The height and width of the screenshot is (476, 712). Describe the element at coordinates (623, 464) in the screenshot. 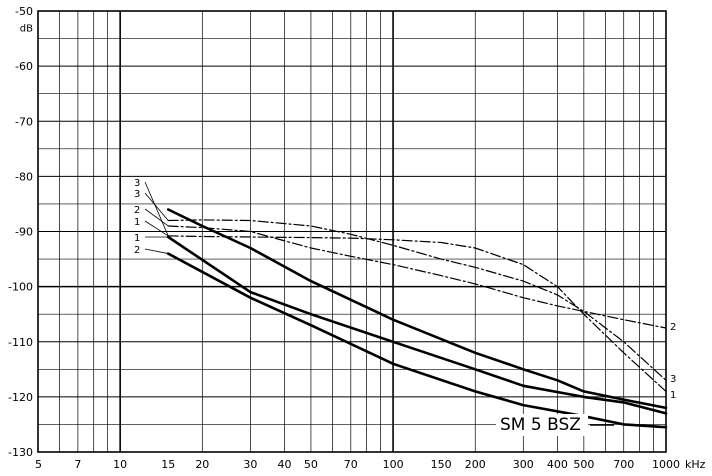

I see `x-tick-label: 700` at that location.